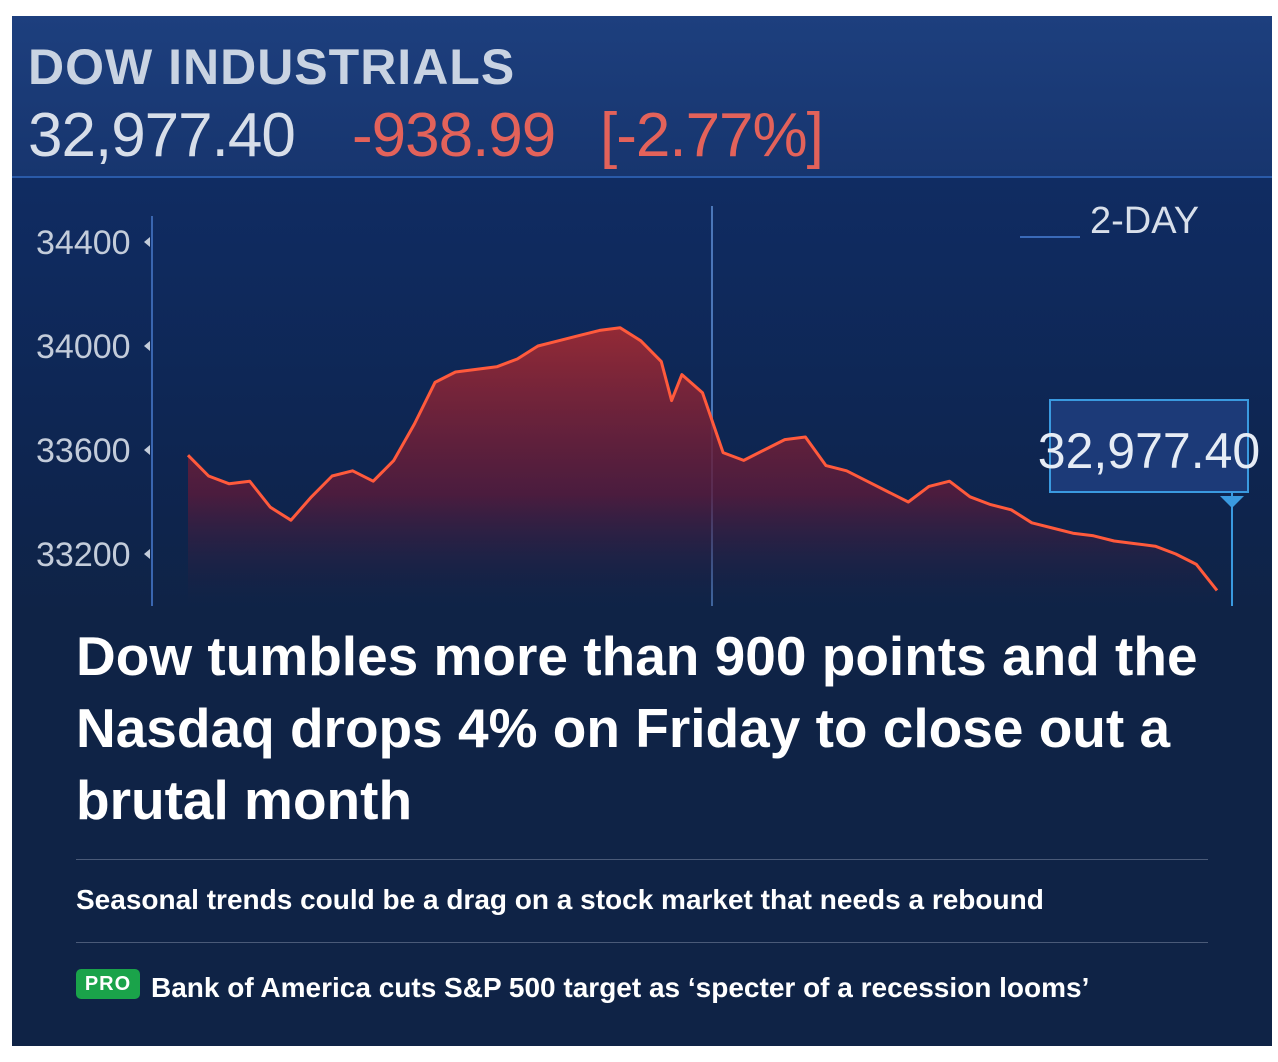 The height and width of the screenshot is (1062, 1278). Describe the element at coordinates (83, 555) in the screenshot. I see `y-tick-label: 33200` at that location.